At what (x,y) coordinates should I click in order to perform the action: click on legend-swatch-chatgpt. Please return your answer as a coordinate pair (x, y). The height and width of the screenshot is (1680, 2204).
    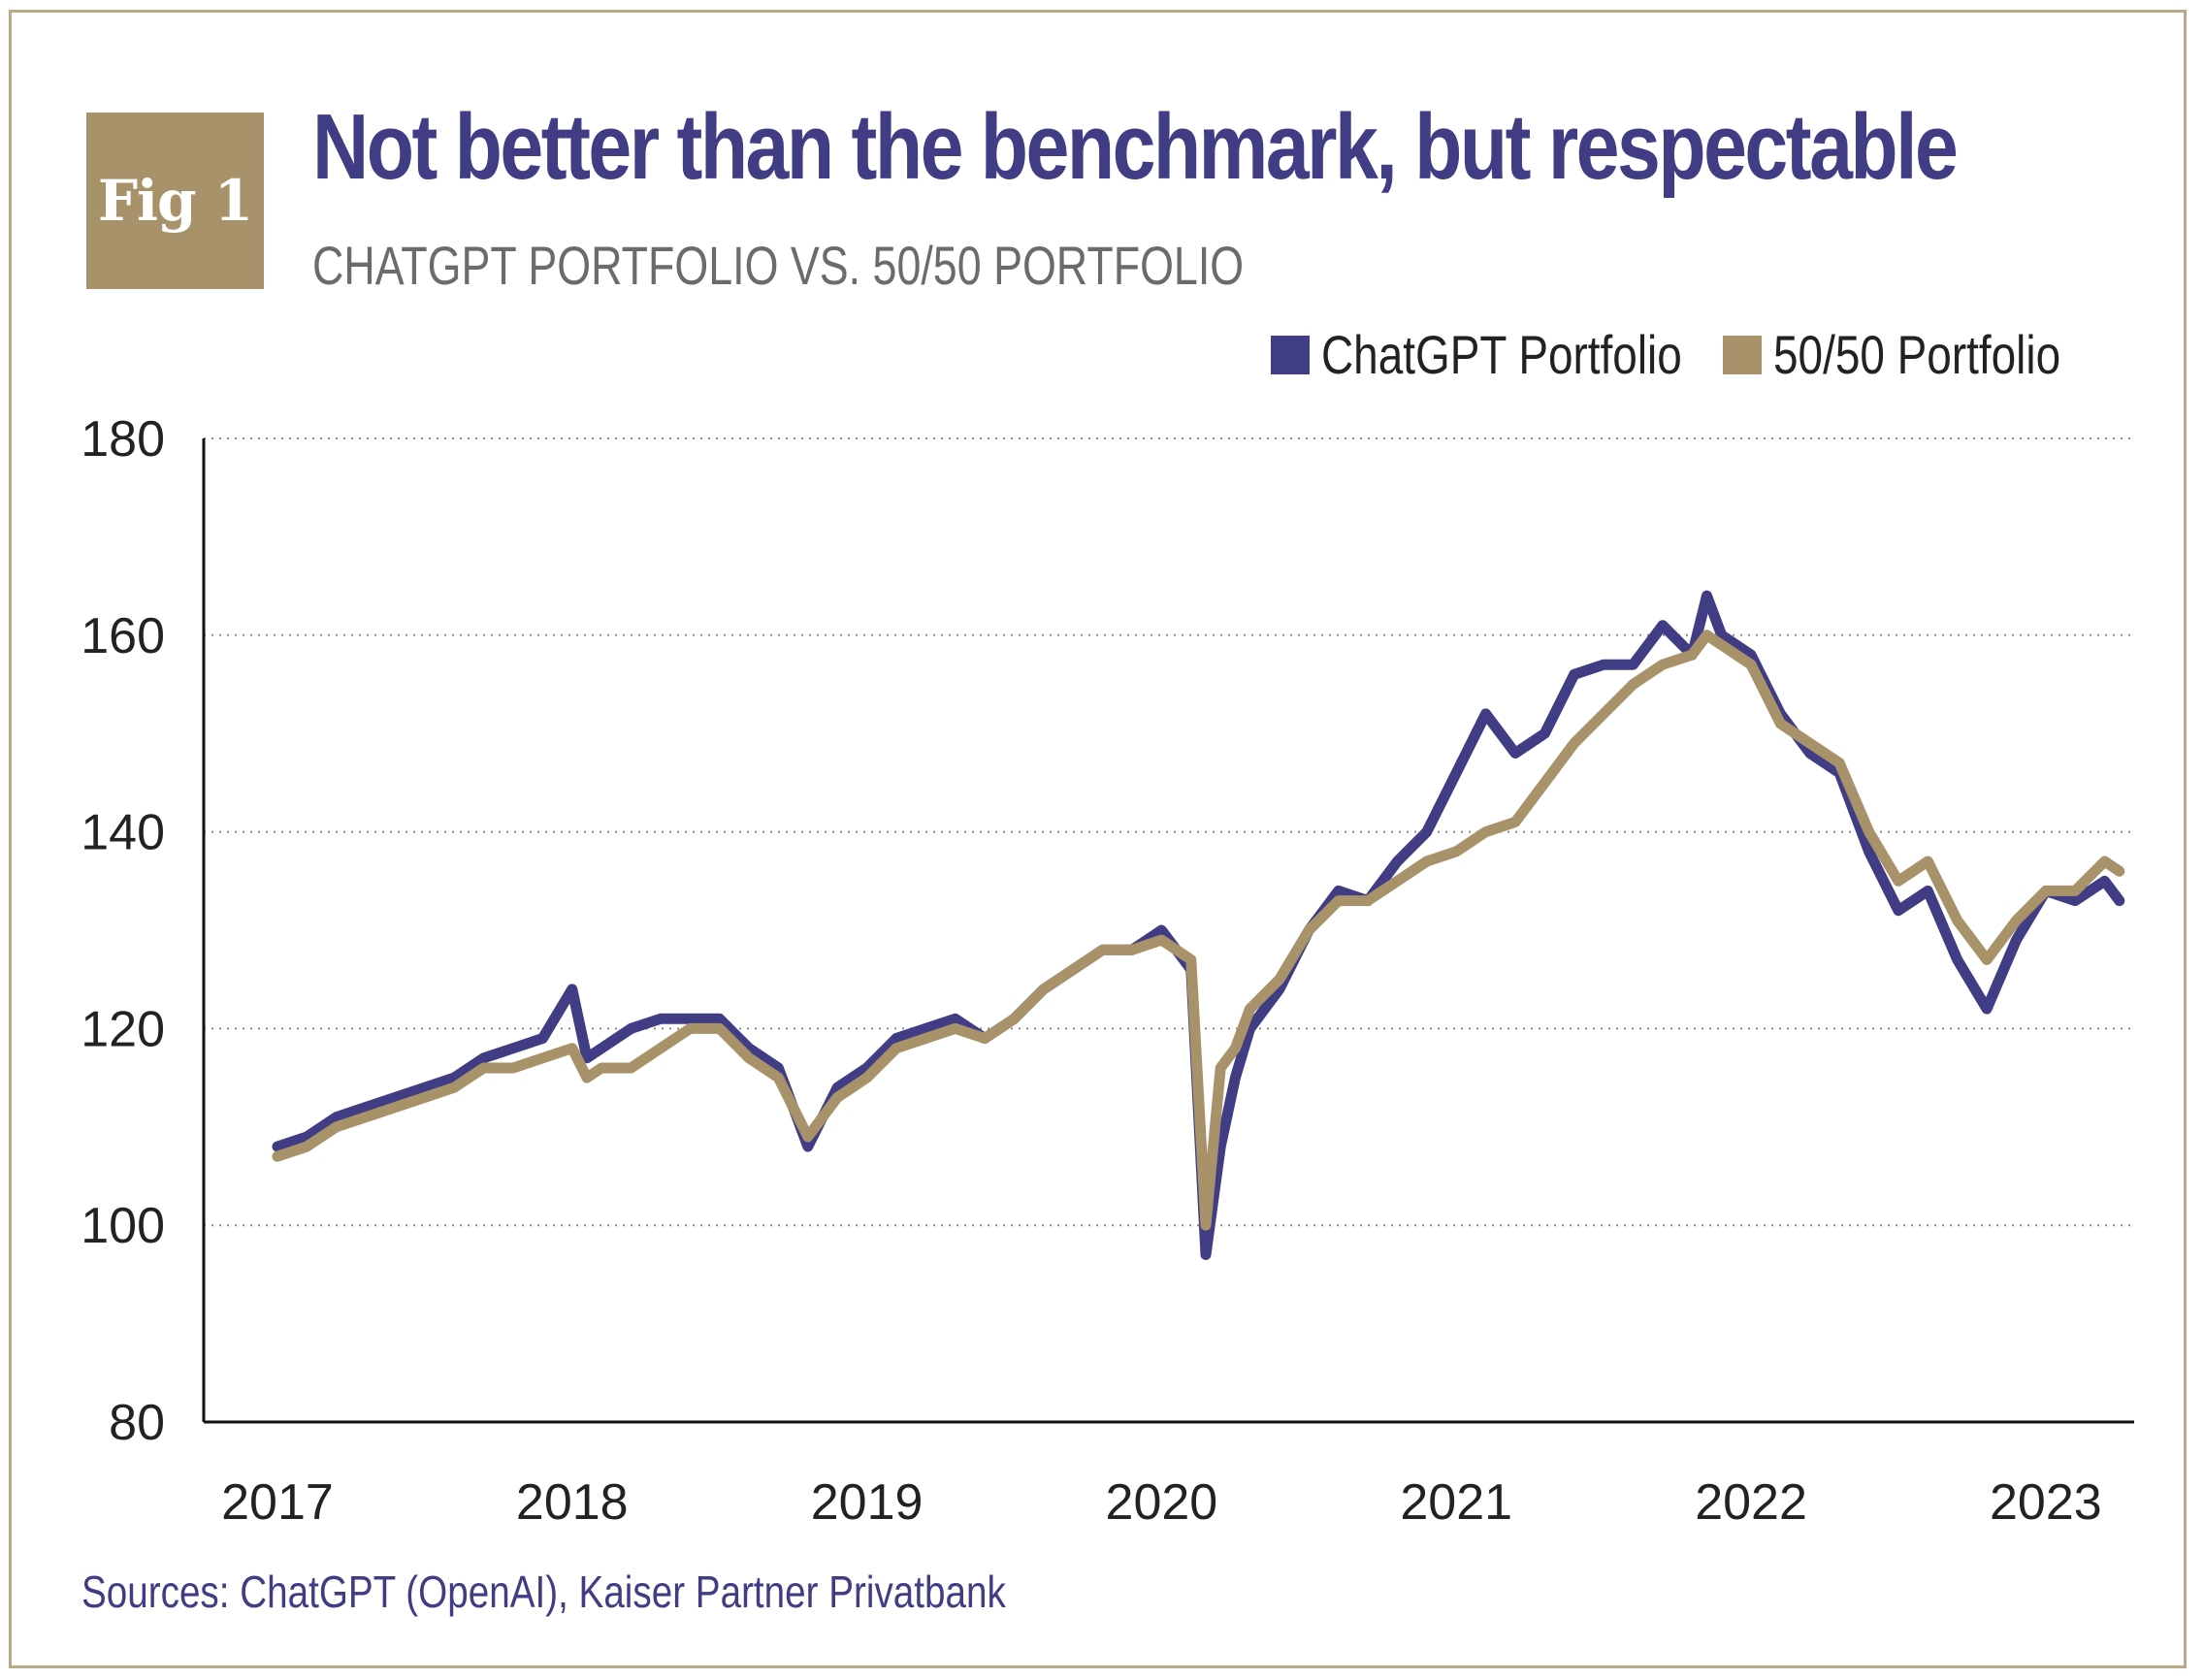
    Looking at the image, I should click on (1290, 355).